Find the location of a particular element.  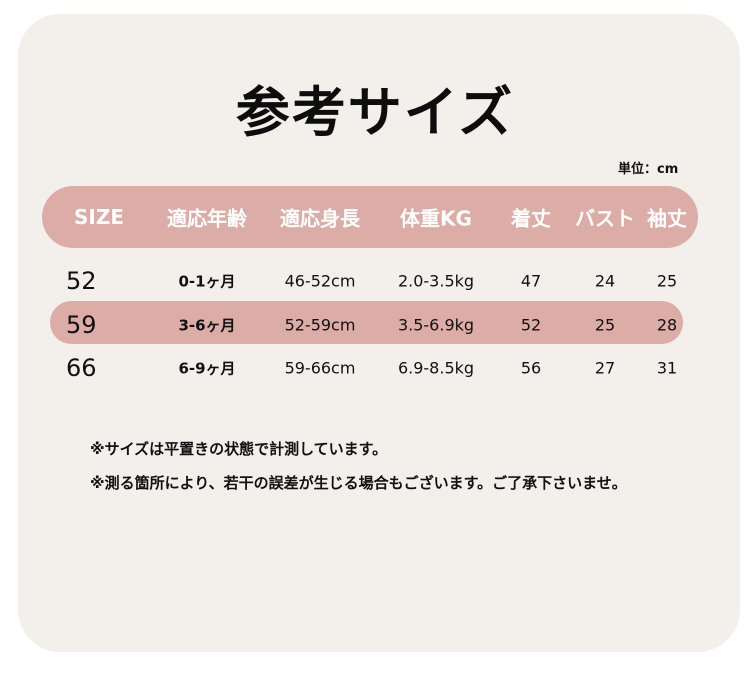

table-cell: 47 is located at coordinates (531, 281).